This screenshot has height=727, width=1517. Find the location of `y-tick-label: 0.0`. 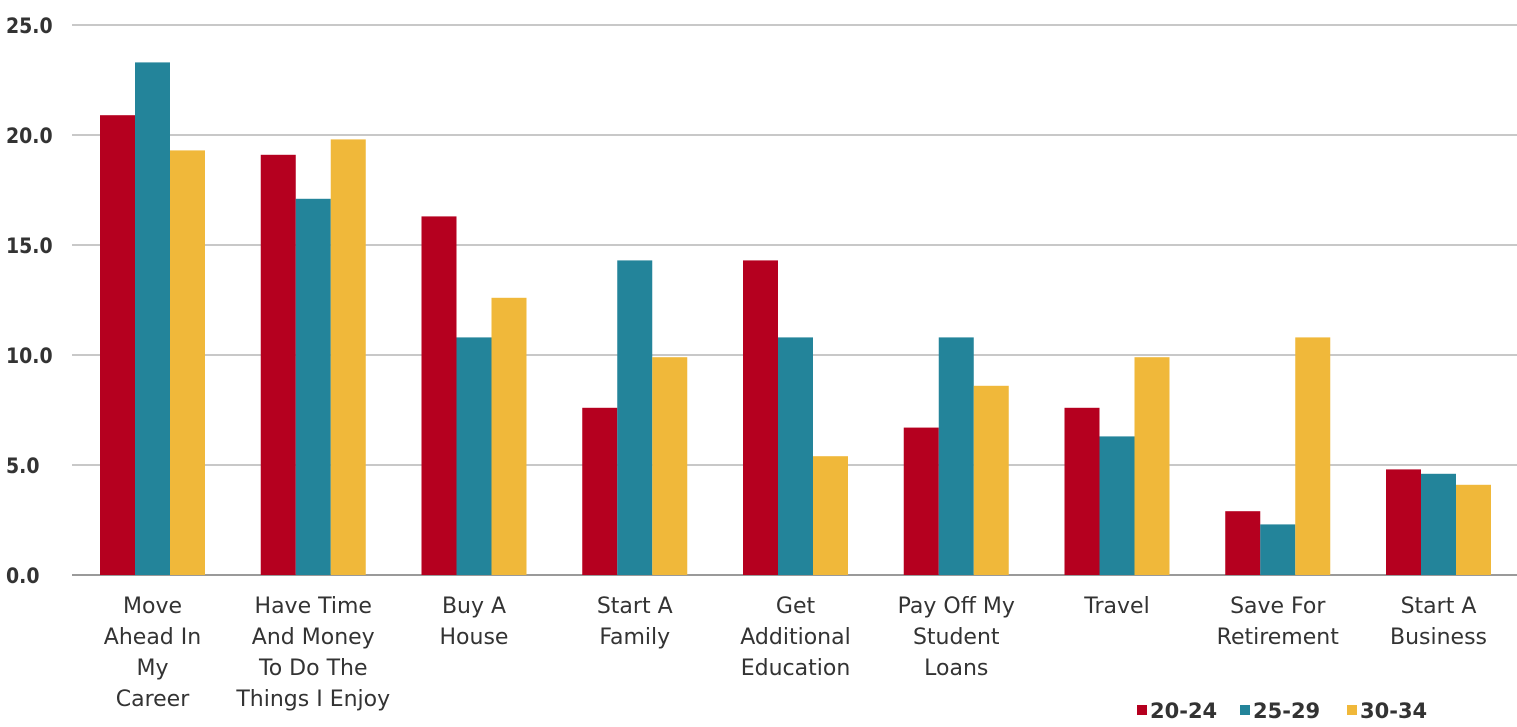

y-tick-label: 0.0 is located at coordinates (22, 576).